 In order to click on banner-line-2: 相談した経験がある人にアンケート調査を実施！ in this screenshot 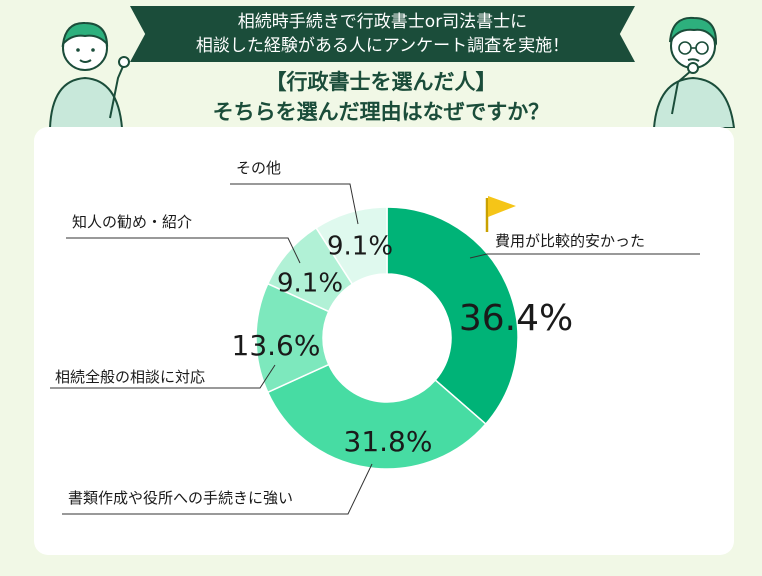, I will do `click(382, 46)`.